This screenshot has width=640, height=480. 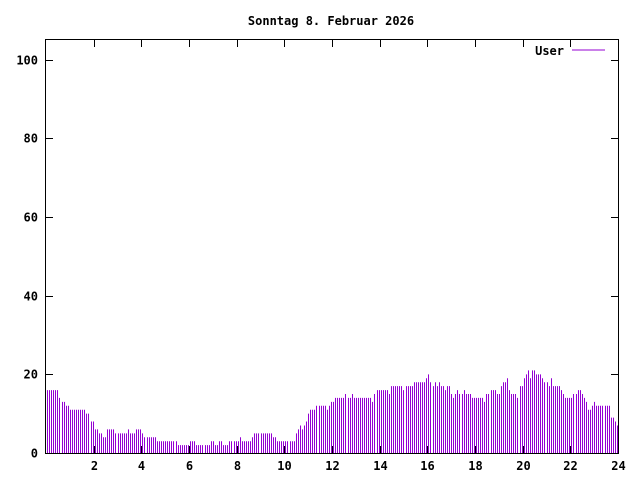 I want to click on x-tick-label: 12, so click(x=332, y=466).